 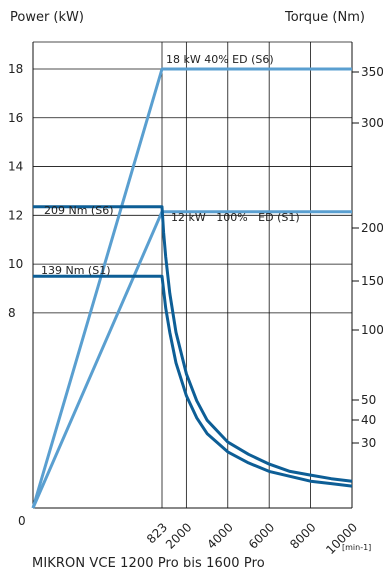 I want to click on torque-tick-label-200: 200, so click(x=372, y=228).